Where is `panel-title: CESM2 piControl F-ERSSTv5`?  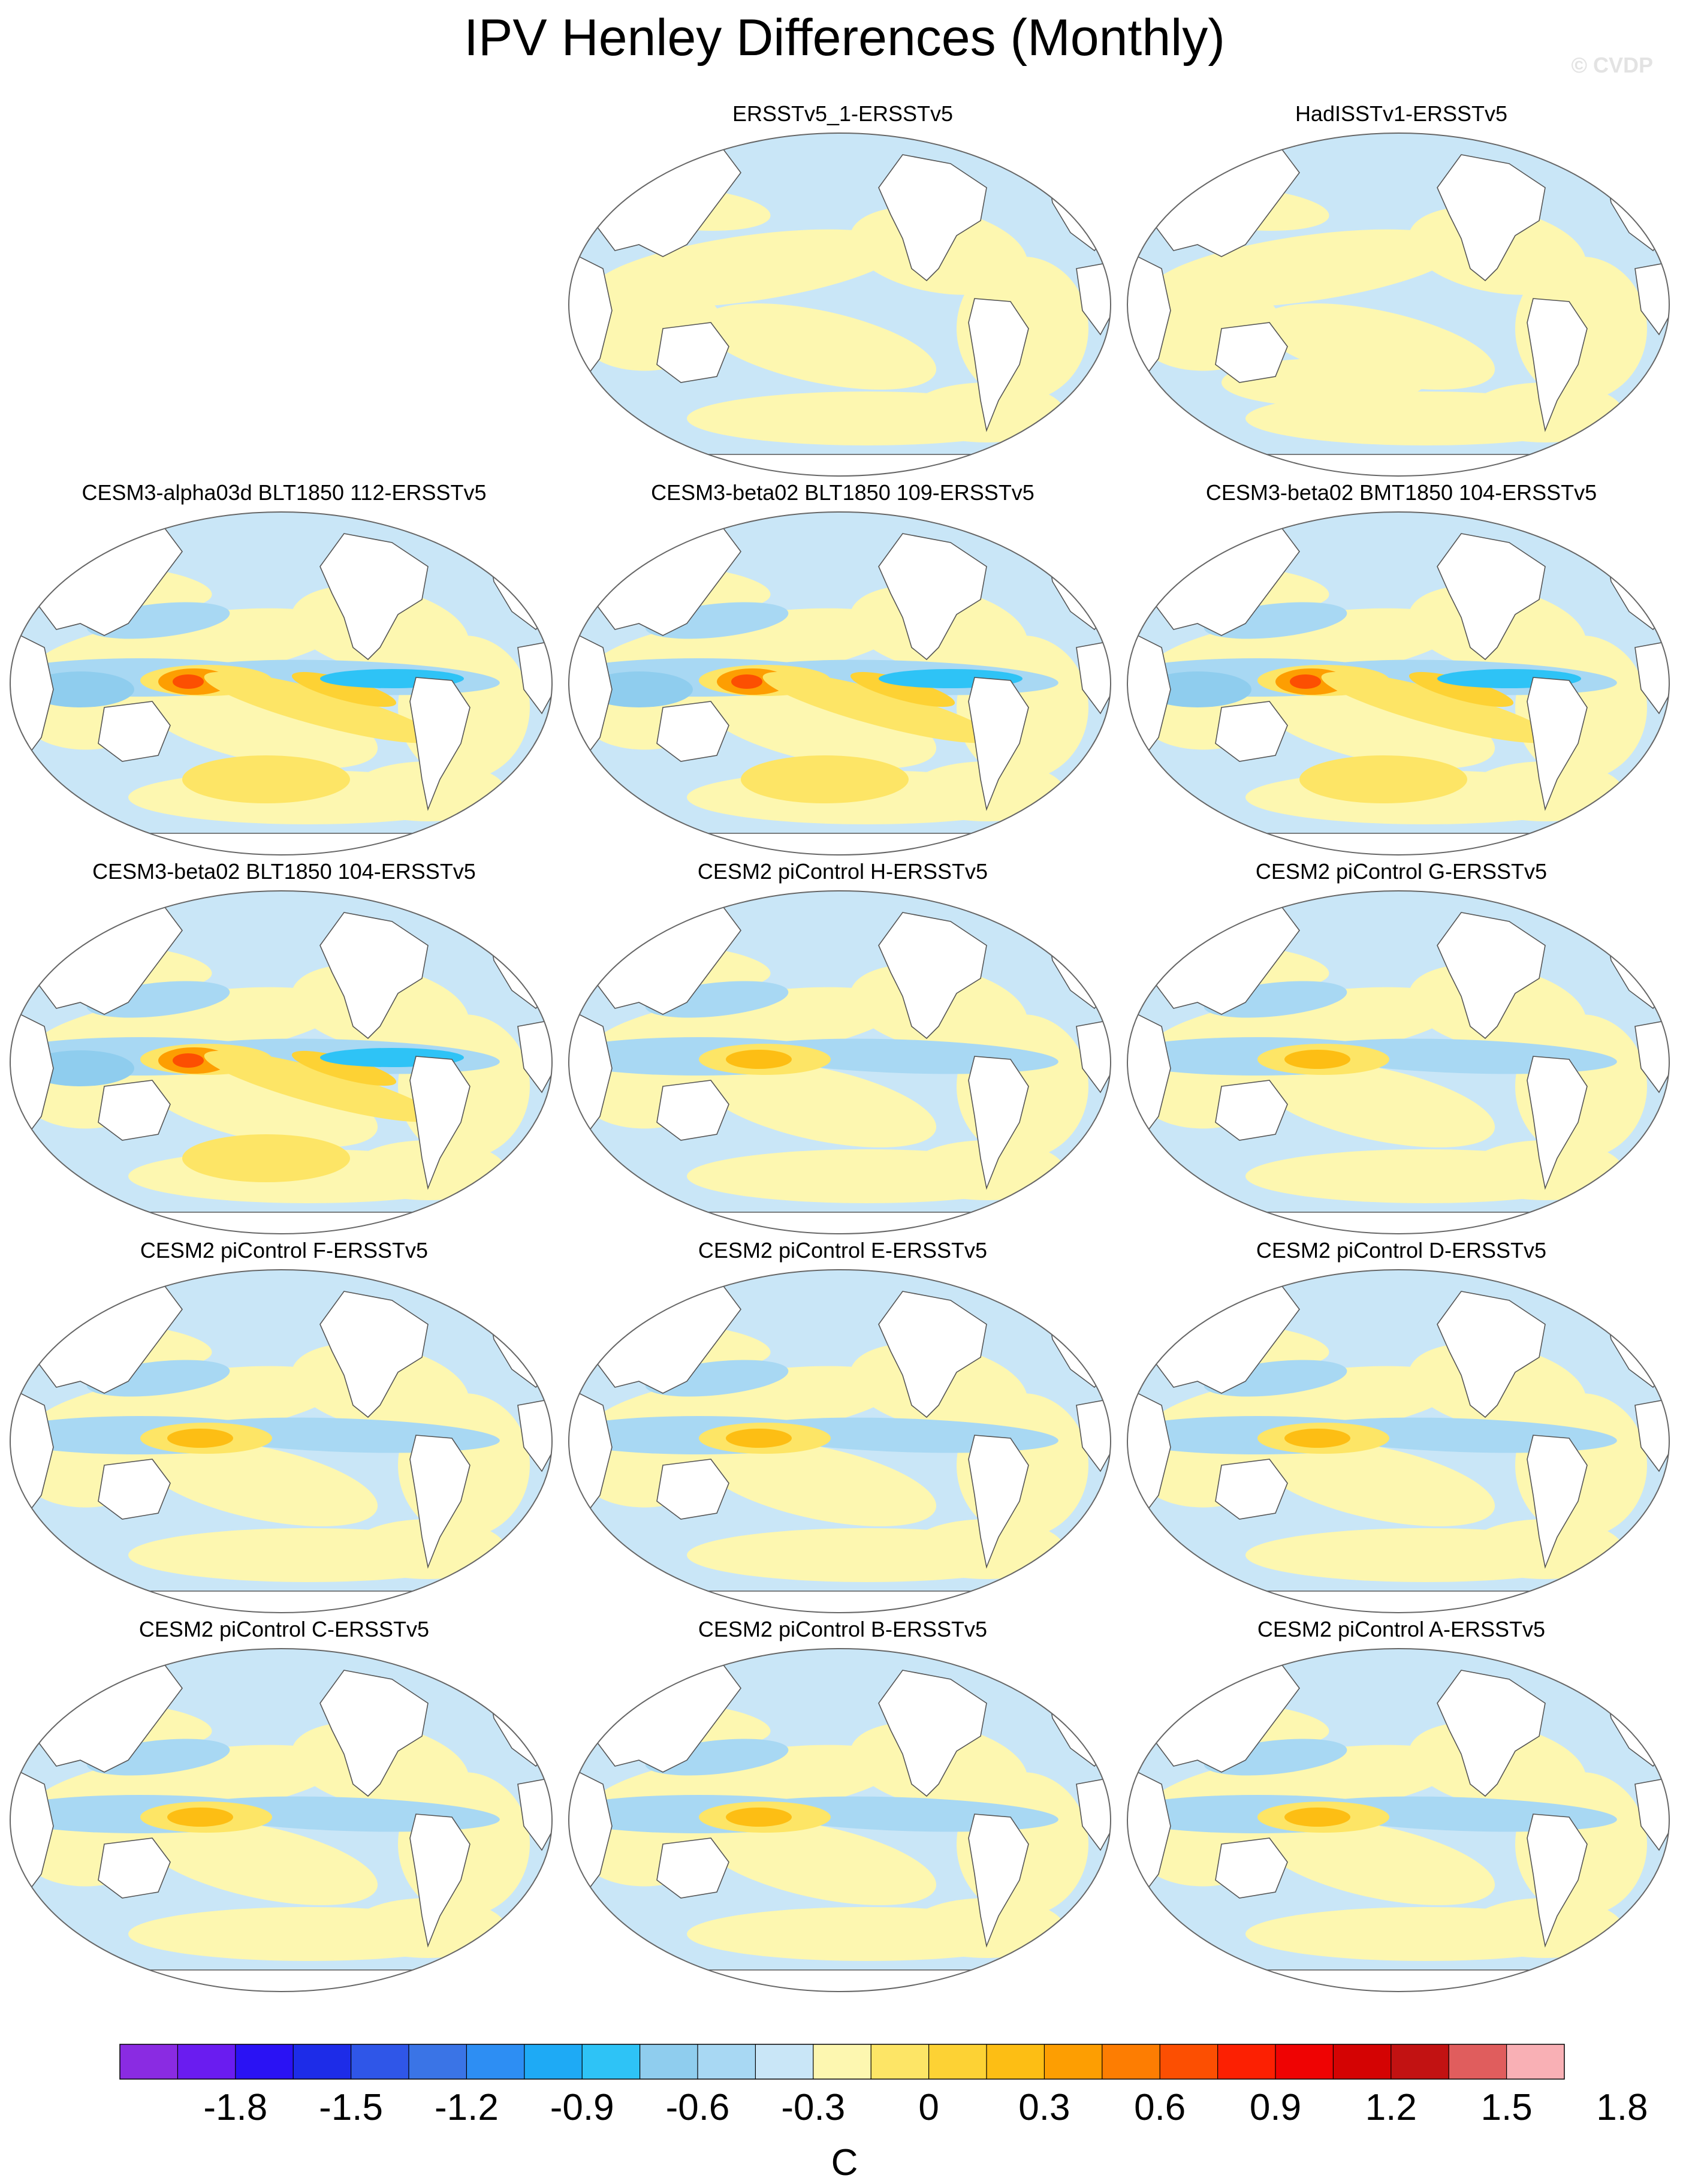 panel-title: CESM2 piControl F-ERSSTv5 is located at coordinates (284, 1250).